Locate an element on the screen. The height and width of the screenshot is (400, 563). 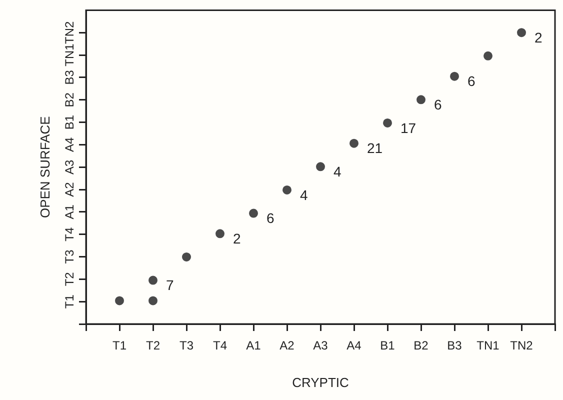
annotation: 21 is located at coordinates (375, 148).